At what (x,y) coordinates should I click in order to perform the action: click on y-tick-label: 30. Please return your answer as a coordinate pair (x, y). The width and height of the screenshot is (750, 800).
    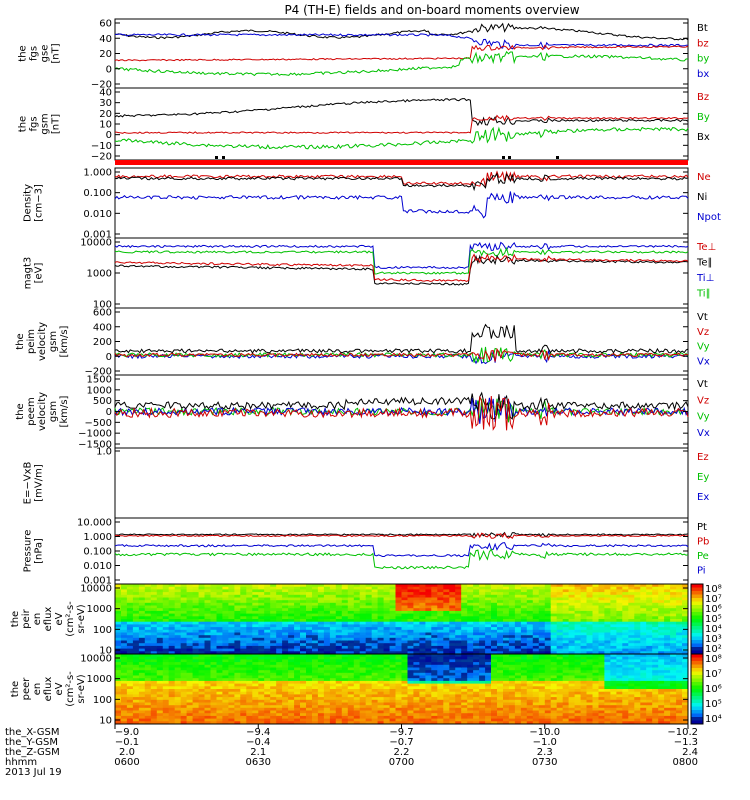
    Looking at the image, I should click on (105, 103).